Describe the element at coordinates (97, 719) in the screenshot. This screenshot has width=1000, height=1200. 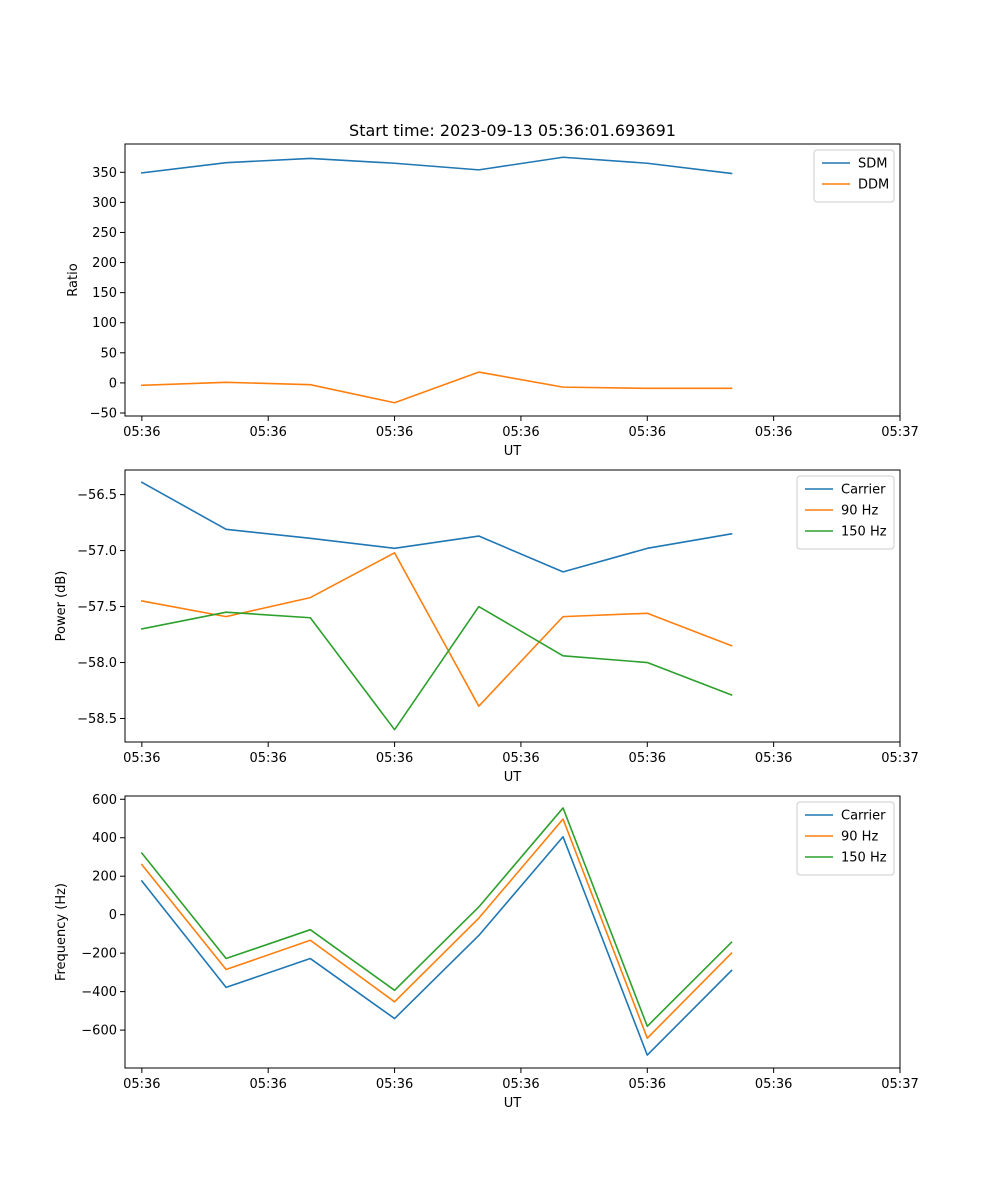
I see `y-tick-label: −58.5` at that location.